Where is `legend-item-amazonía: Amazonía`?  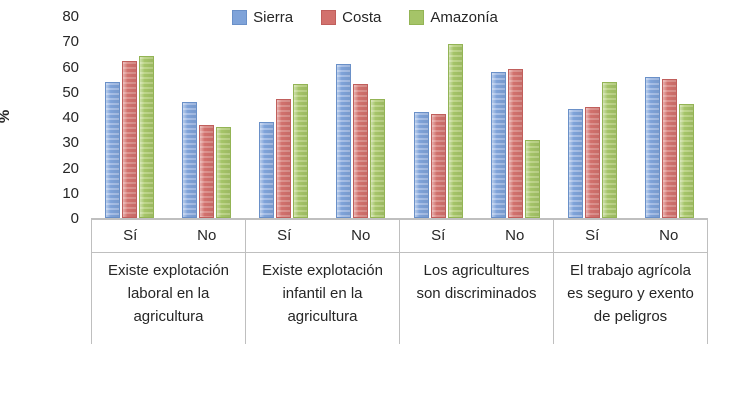 legend-item-amazonía: Amazonía is located at coordinates (453, 17).